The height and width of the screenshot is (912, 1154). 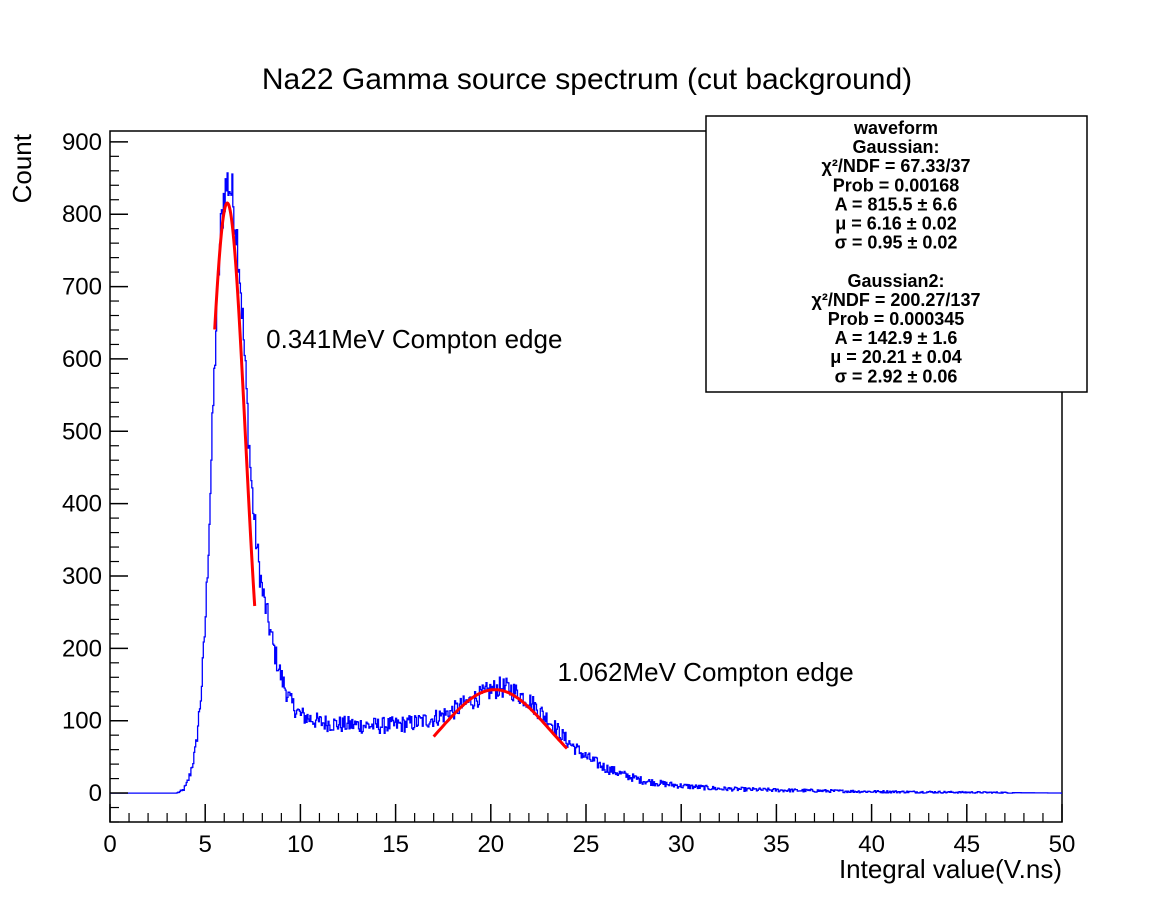 What do you see at coordinates (896, 166) in the screenshot?
I see `stats-line-3: χ²/NDF = 67.33/37` at bounding box center [896, 166].